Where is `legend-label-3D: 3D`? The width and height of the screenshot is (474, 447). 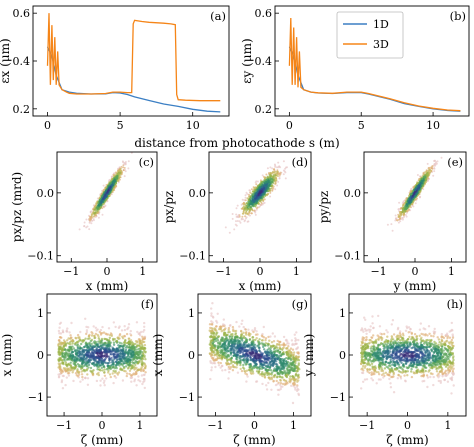 legend-label-3D: 3D is located at coordinates (381, 44).